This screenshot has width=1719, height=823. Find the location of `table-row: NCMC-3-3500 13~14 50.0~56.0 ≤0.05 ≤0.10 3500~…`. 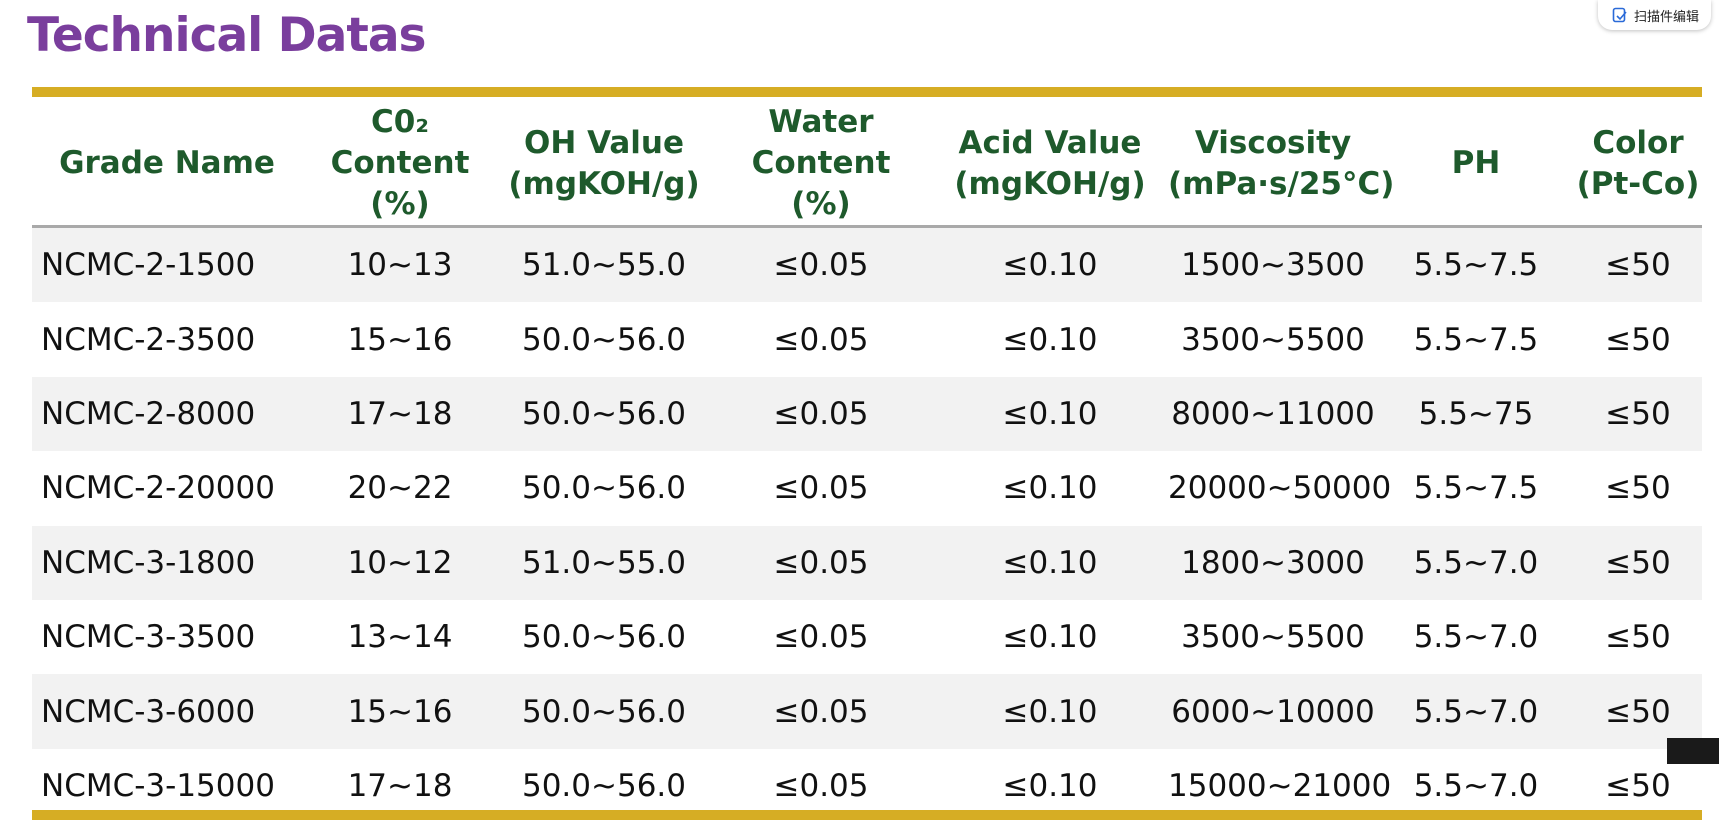

table-row: NCMC-3-3500 13~14 50.0~56.0 ≤0.05 ≤0.10 3500~… is located at coordinates (867, 637).